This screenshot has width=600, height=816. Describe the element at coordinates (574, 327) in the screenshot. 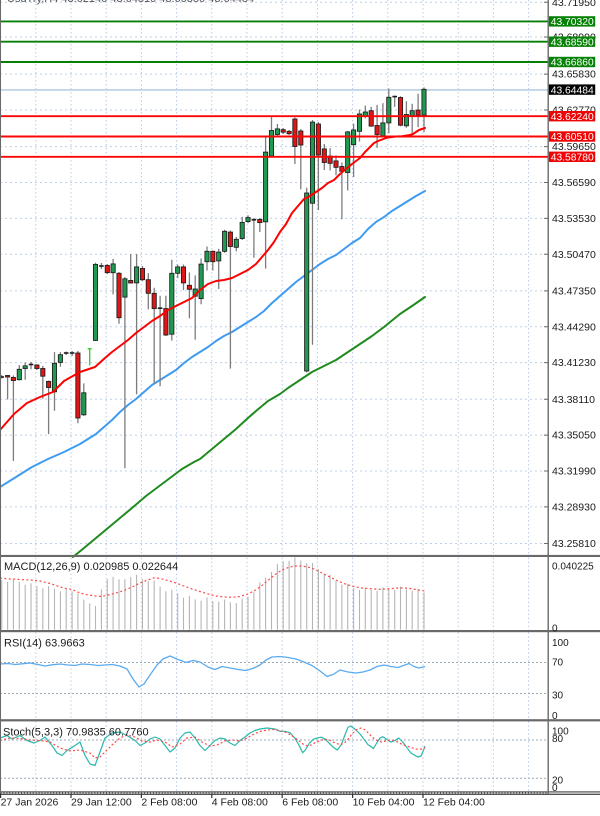

I see `svg-text: 43.44290` at that location.